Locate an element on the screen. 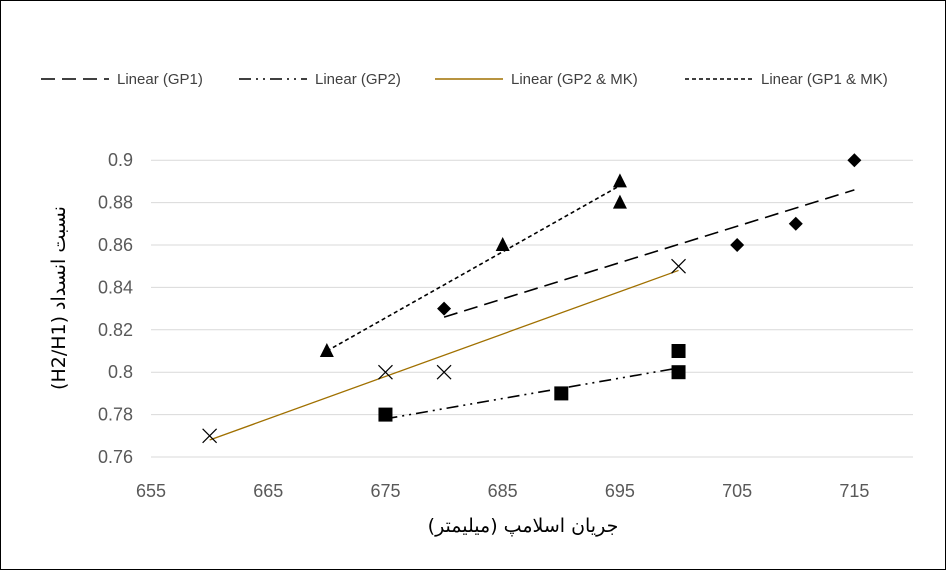  y-tick-label: 0.84 is located at coordinates (115, 287).